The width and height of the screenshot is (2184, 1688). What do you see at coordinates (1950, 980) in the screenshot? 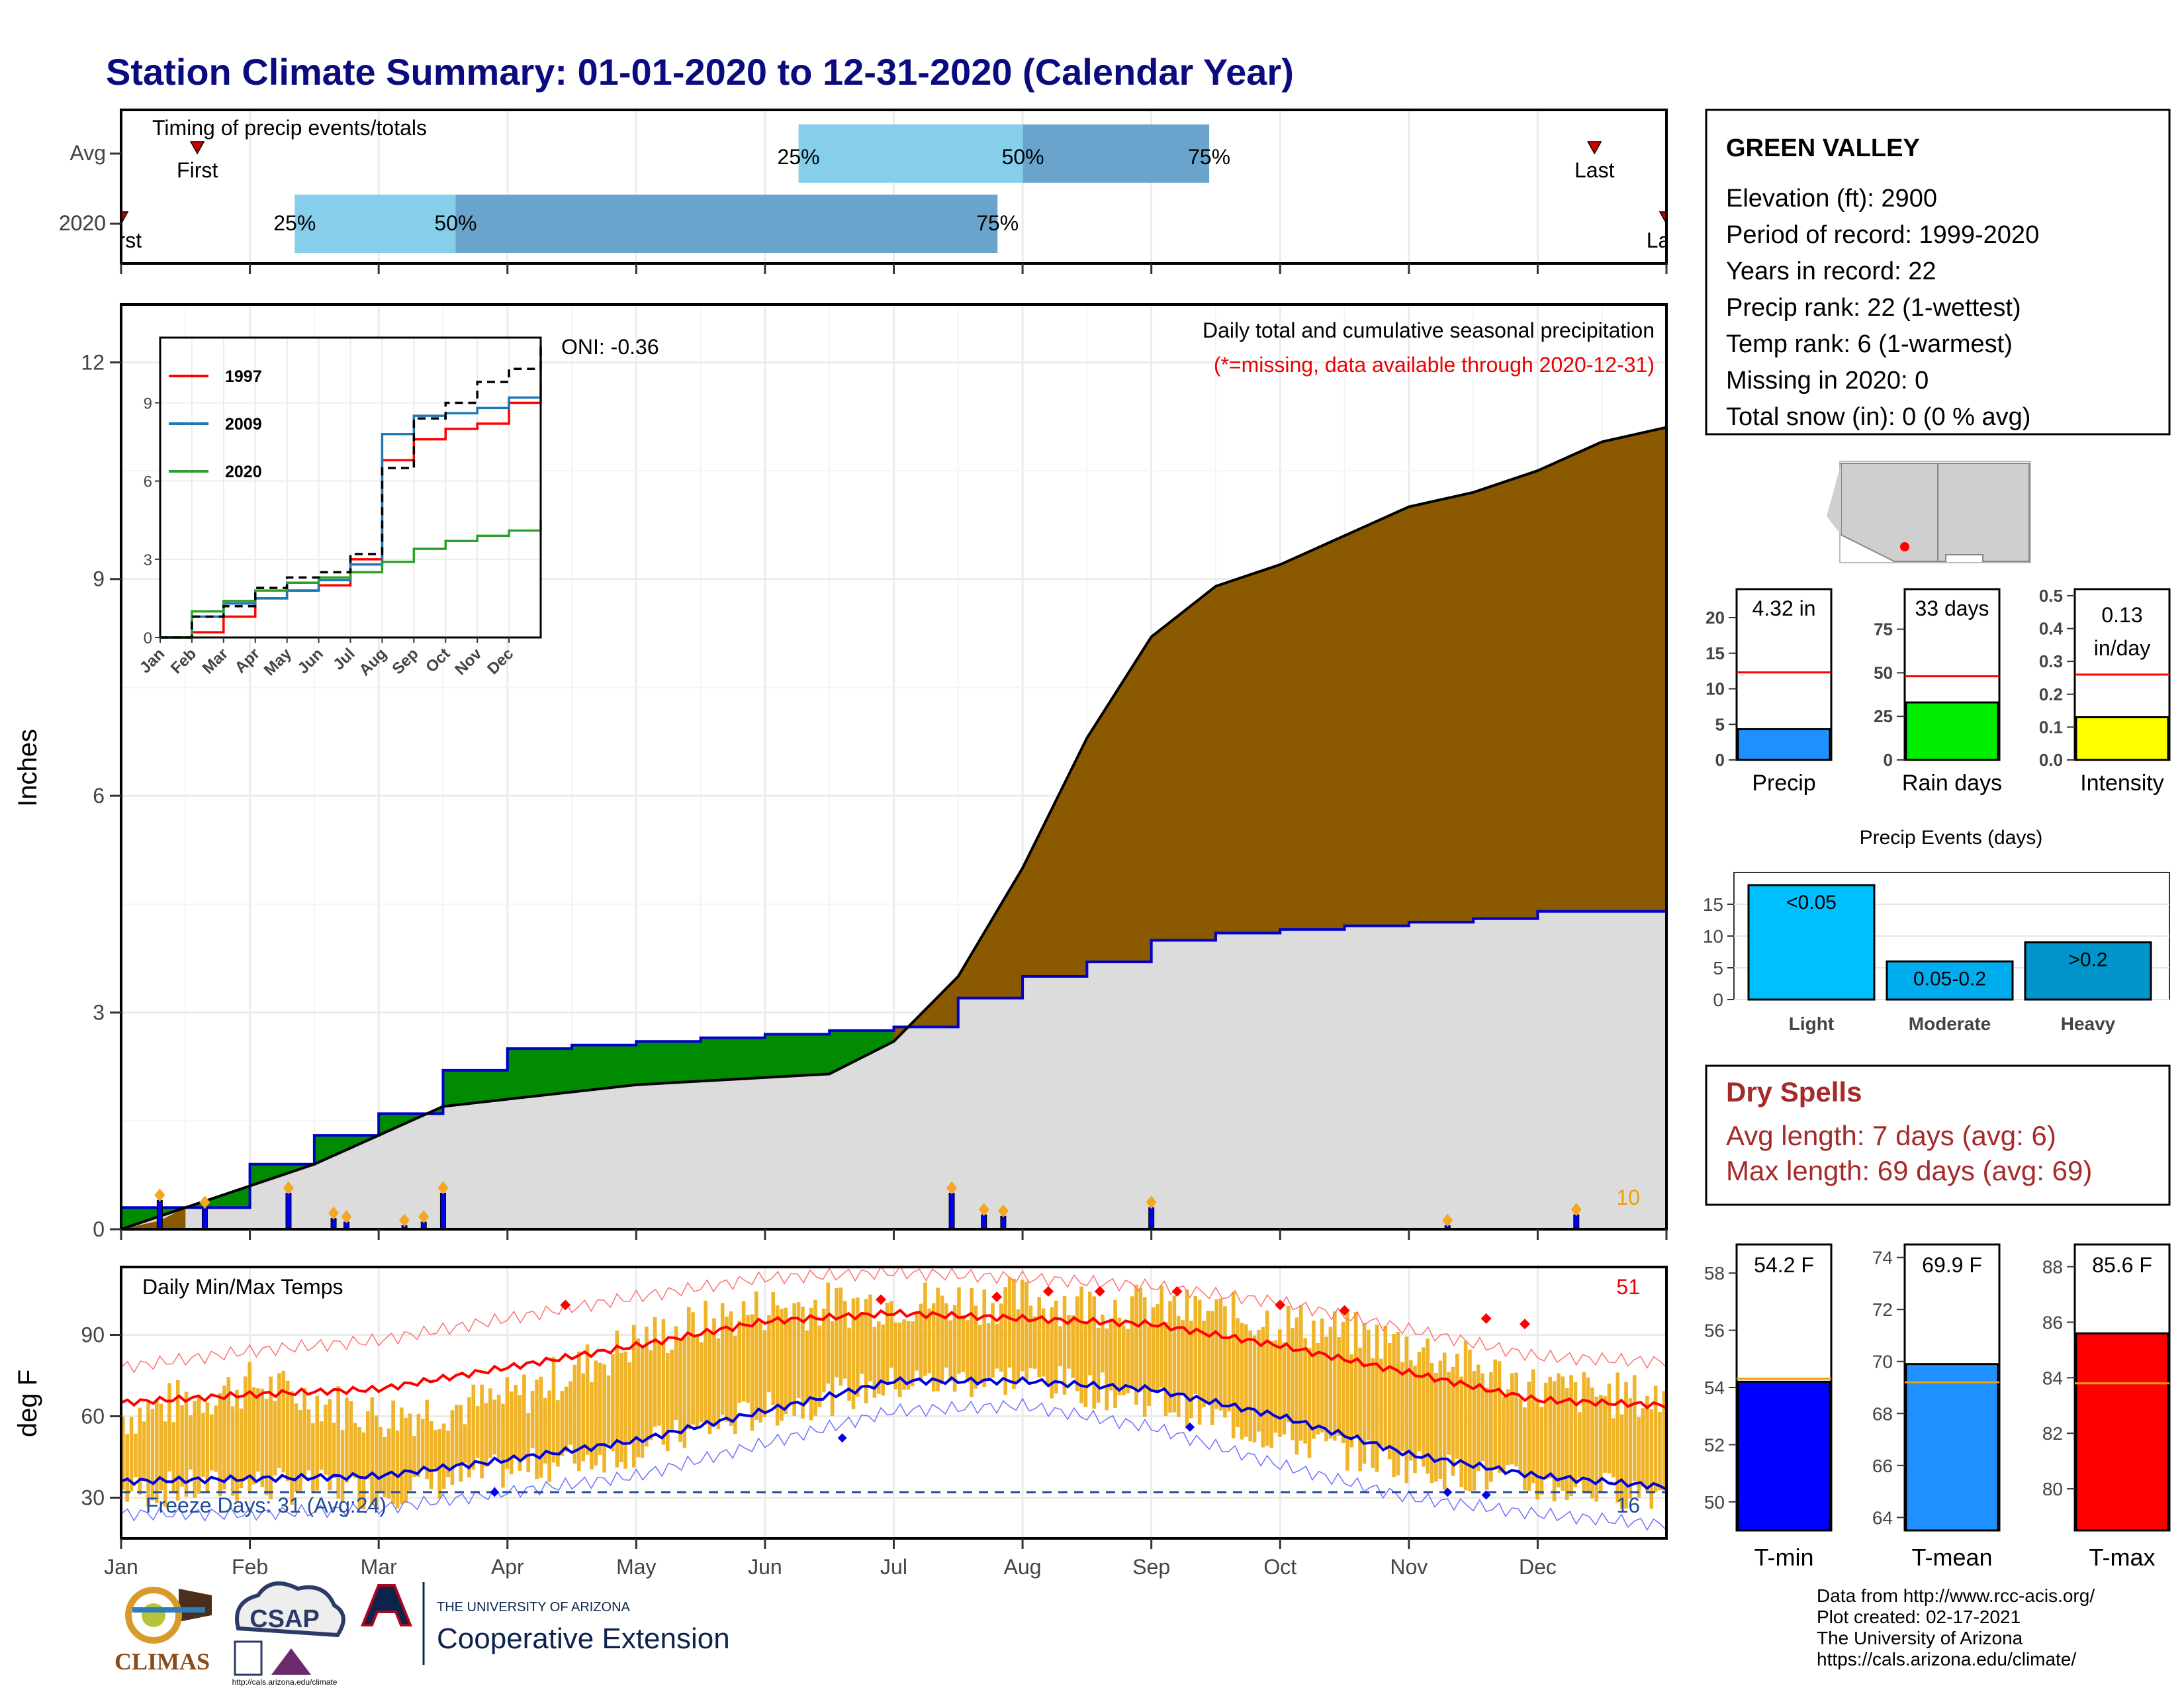
I see `events-bar` at bounding box center [1950, 980].